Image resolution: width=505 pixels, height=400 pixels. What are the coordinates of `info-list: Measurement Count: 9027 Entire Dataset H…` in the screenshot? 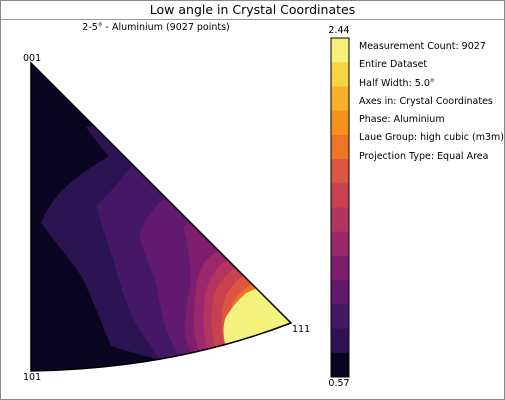 It's located at (431, 102).